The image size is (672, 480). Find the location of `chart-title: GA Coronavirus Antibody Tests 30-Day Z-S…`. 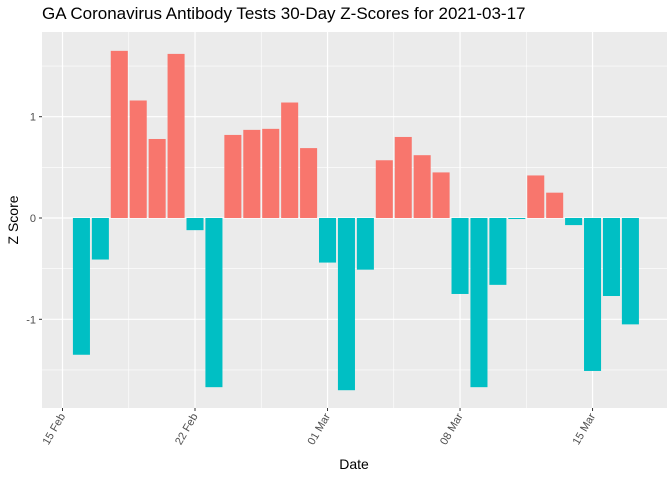

chart-title: GA Coronavirus Antibody Tests 30-Day Z-S… is located at coordinates (284, 13).